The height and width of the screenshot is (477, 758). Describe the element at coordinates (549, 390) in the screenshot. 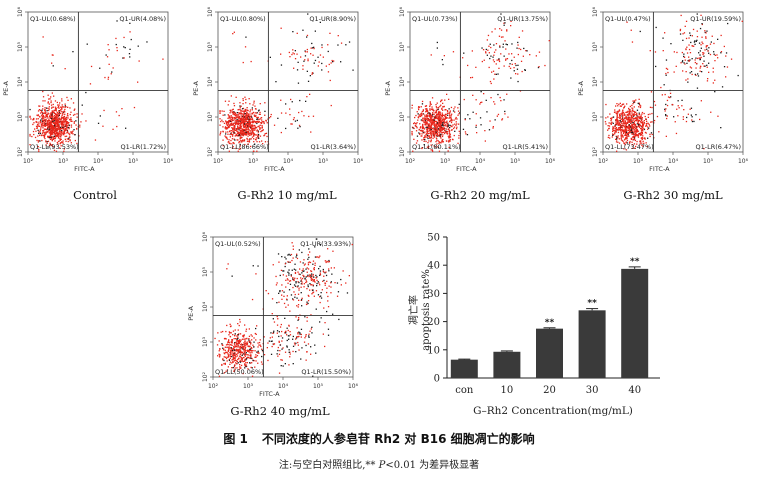

I see `x-tick-label: 20` at that location.